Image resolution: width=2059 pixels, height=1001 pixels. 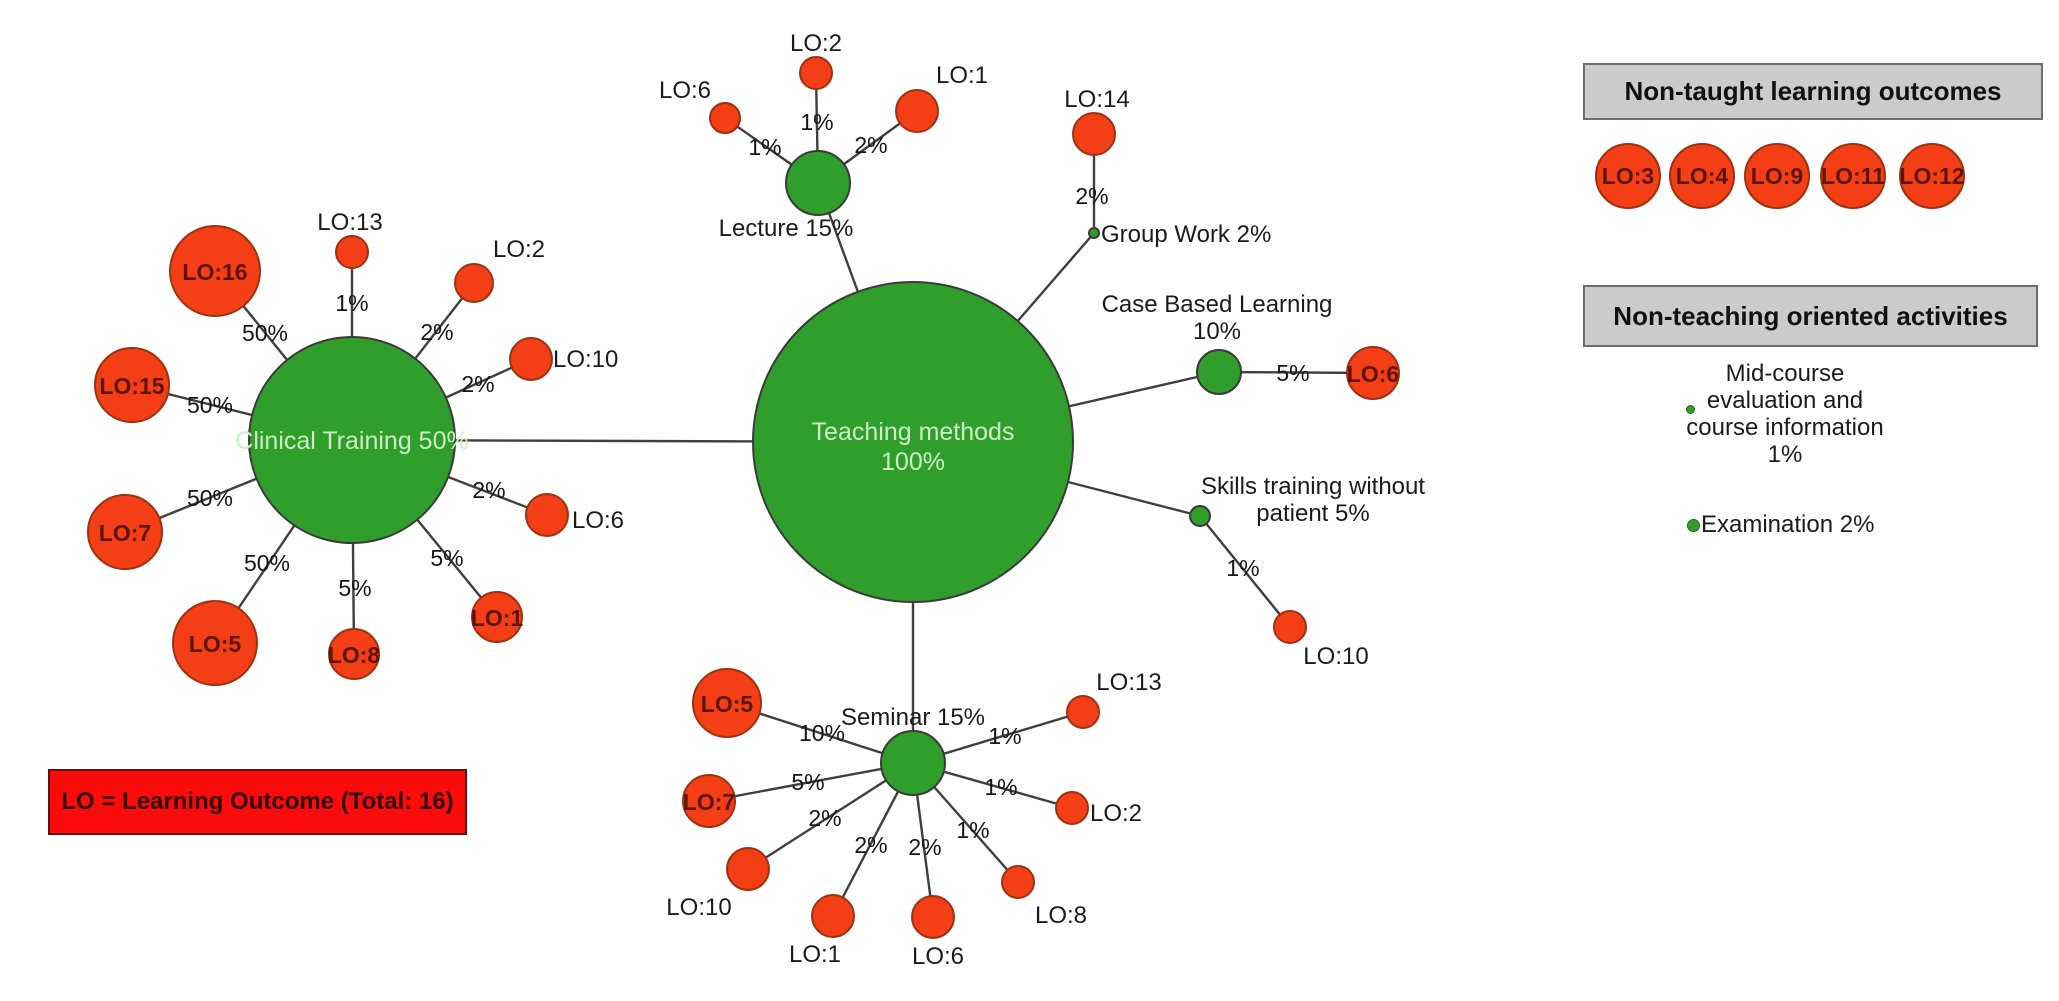 I want to click on node-c_lo8-circle, so click(x=354, y=654).